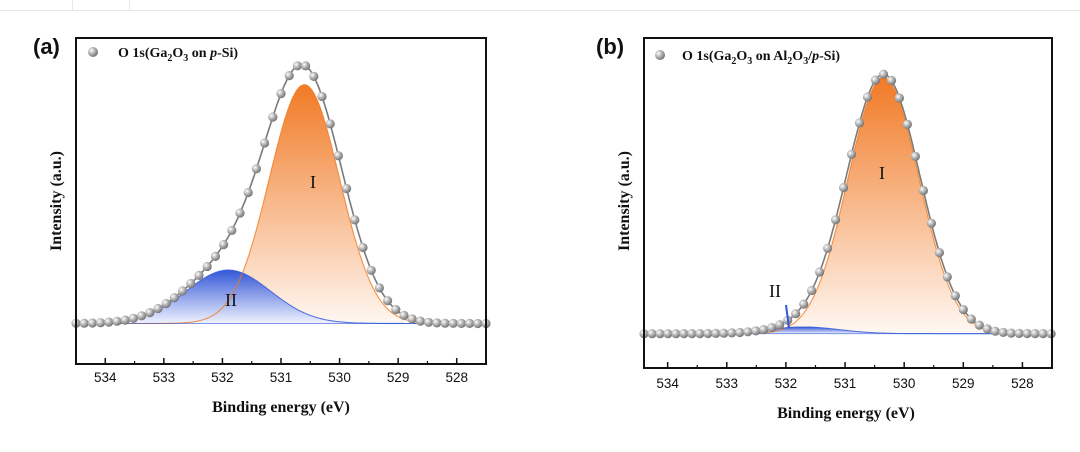  I want to click on panel-a-x-axis-title: Binding energy (eV), so click(281, 407).